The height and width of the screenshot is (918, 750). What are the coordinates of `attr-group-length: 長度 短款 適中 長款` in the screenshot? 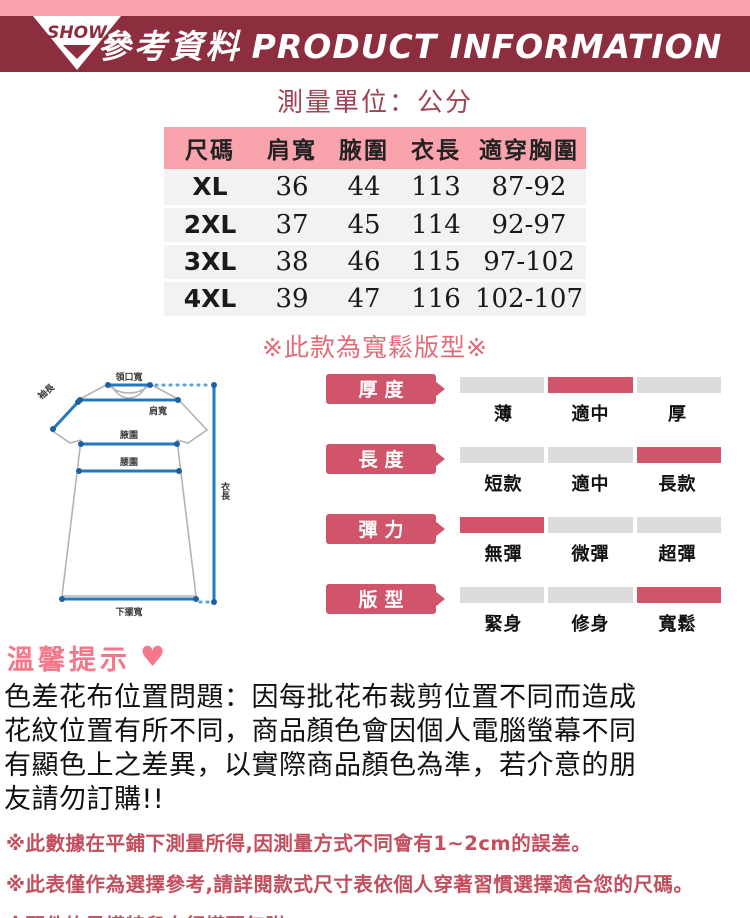 It's located at (523, 470).